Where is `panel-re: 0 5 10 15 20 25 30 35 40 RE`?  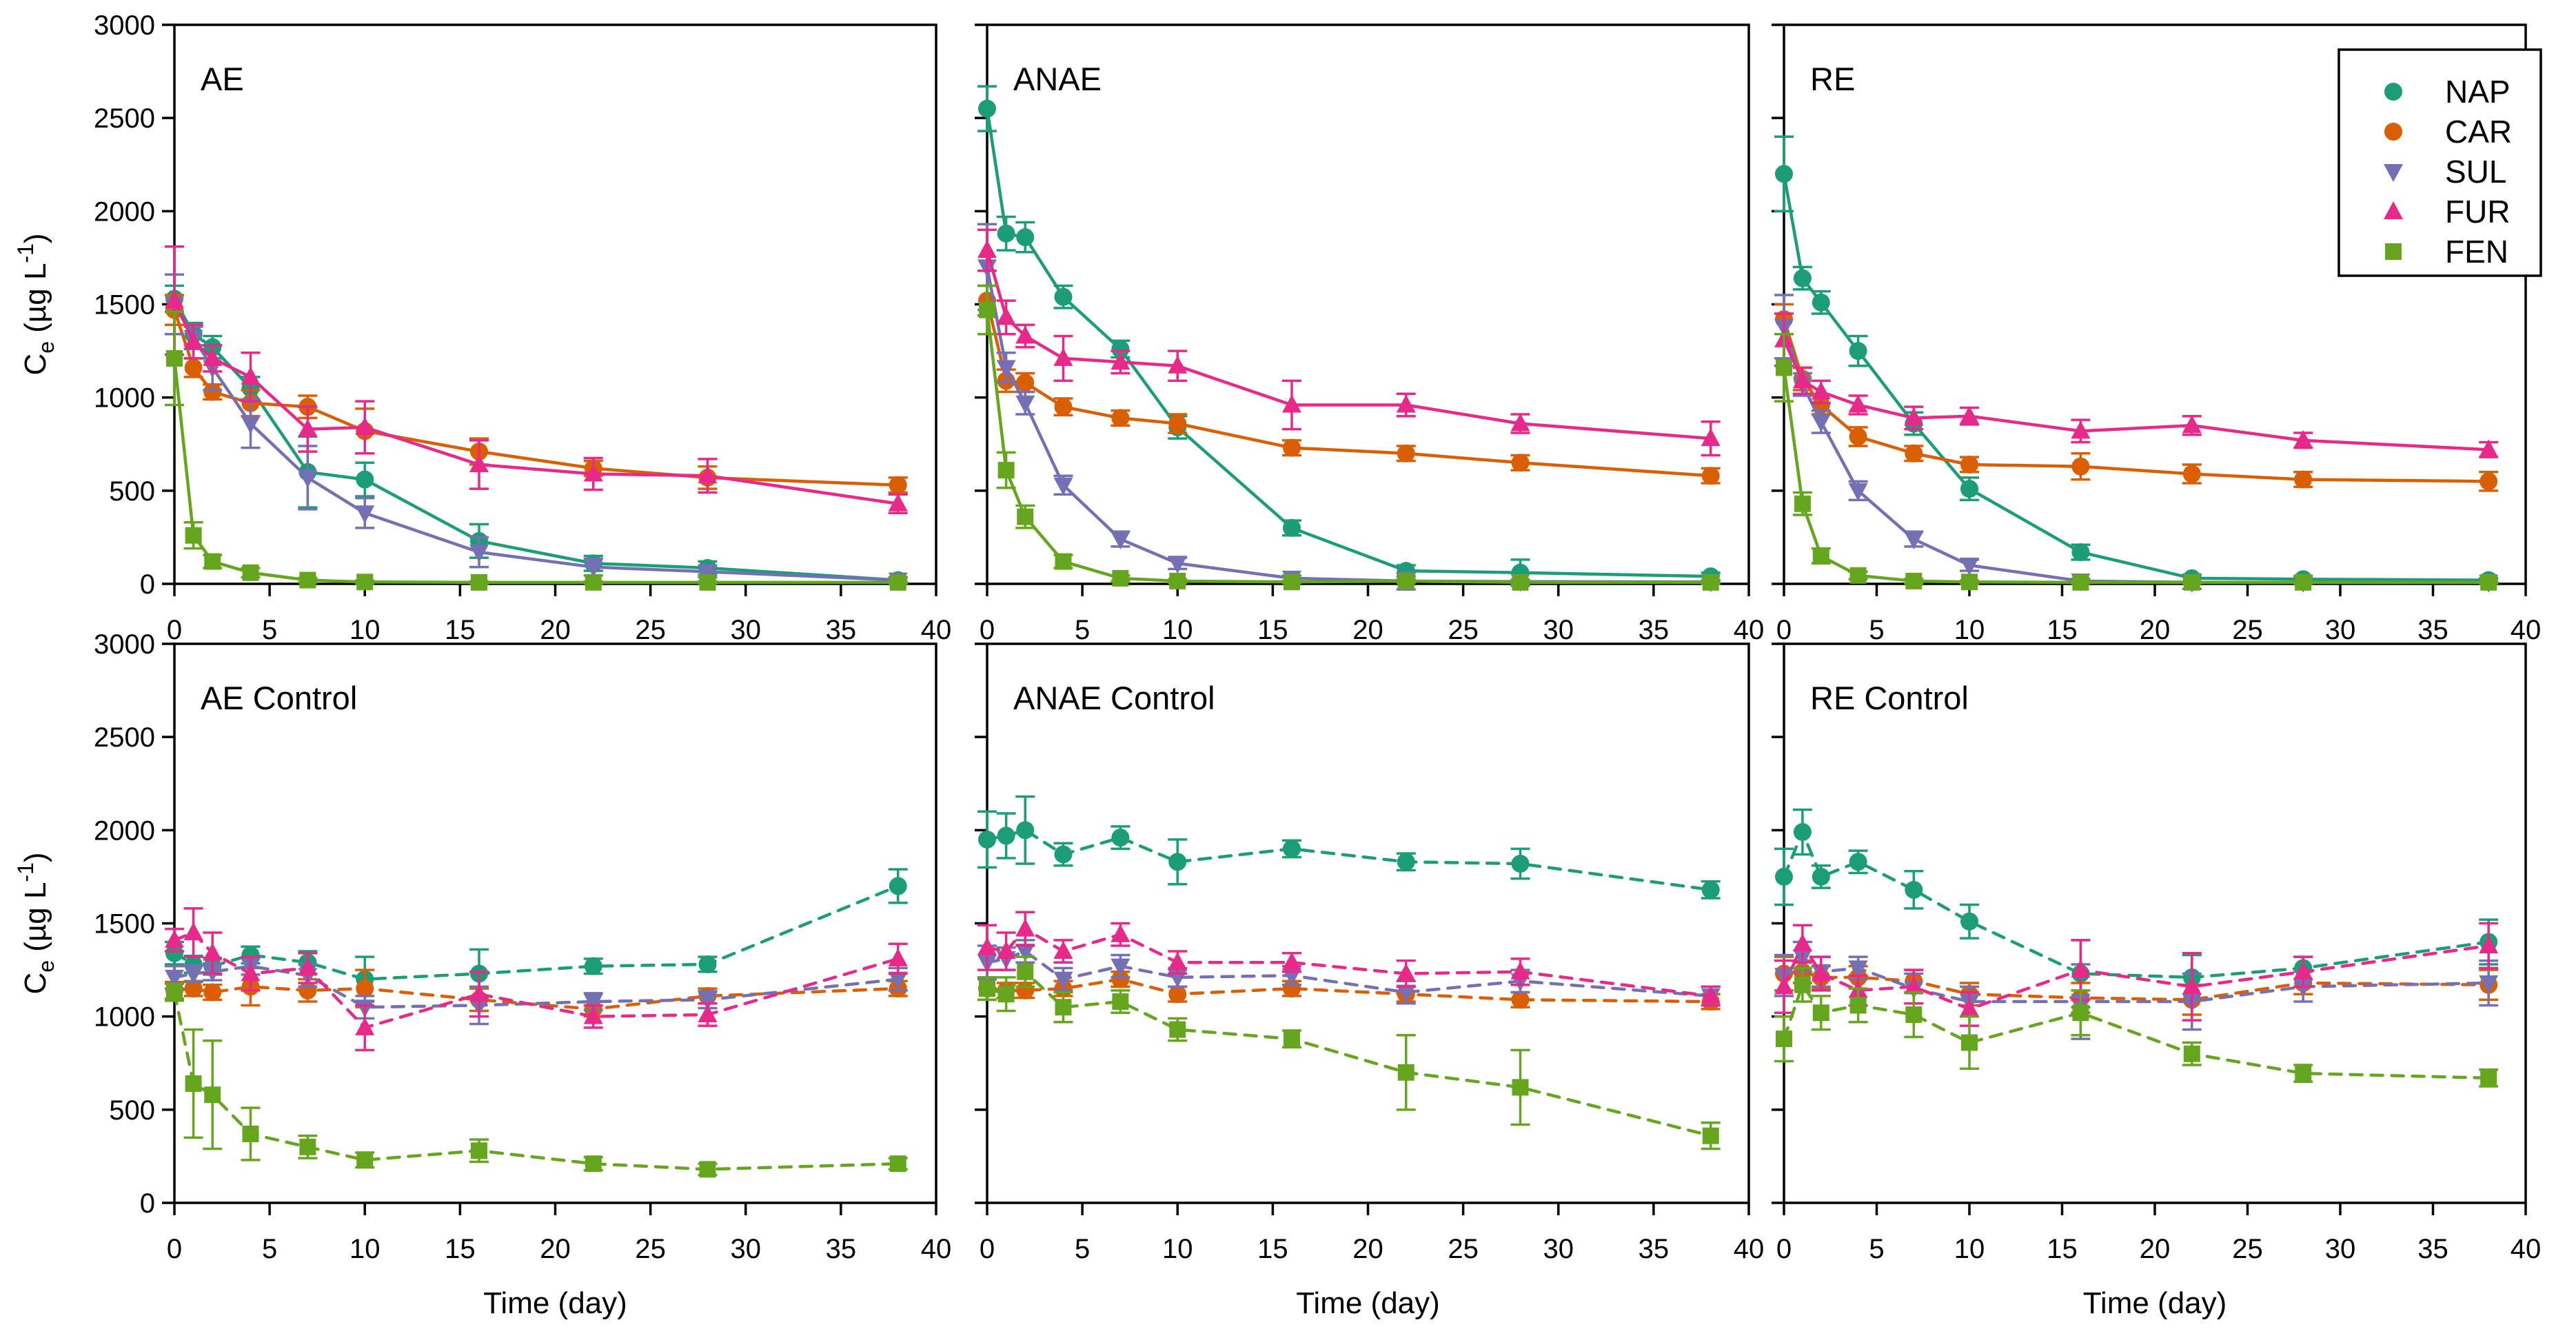
panel-re: 0 5 10 15 20 25 30 35 40 RE is located at coordinates (2157, 334).